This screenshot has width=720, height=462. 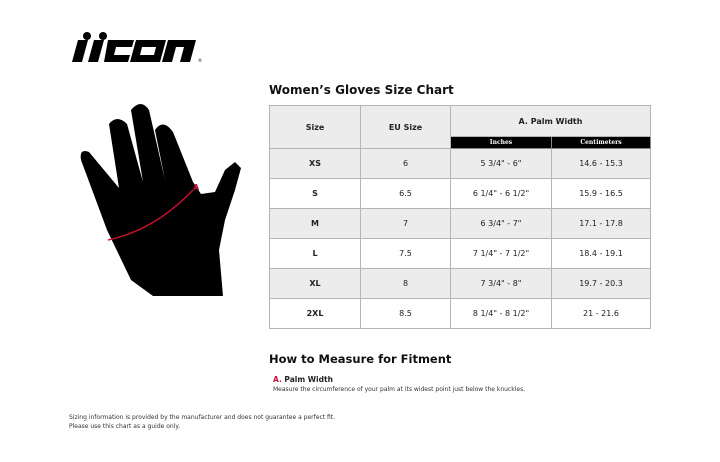 What do you see at coordinates (501, 253) in the screenshot?
I see `cell-inches: 7 1/4" - 7 1/2"` at bounding box center [501, 253].